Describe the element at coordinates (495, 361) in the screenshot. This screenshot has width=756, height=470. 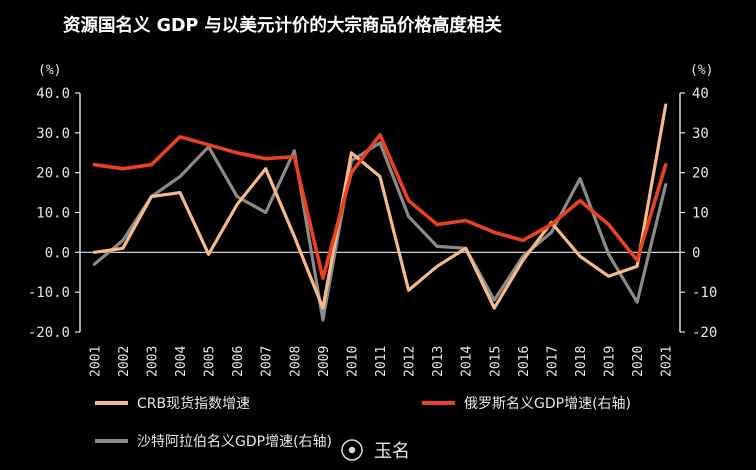
I see `x-tick-label: 2015` at that location.